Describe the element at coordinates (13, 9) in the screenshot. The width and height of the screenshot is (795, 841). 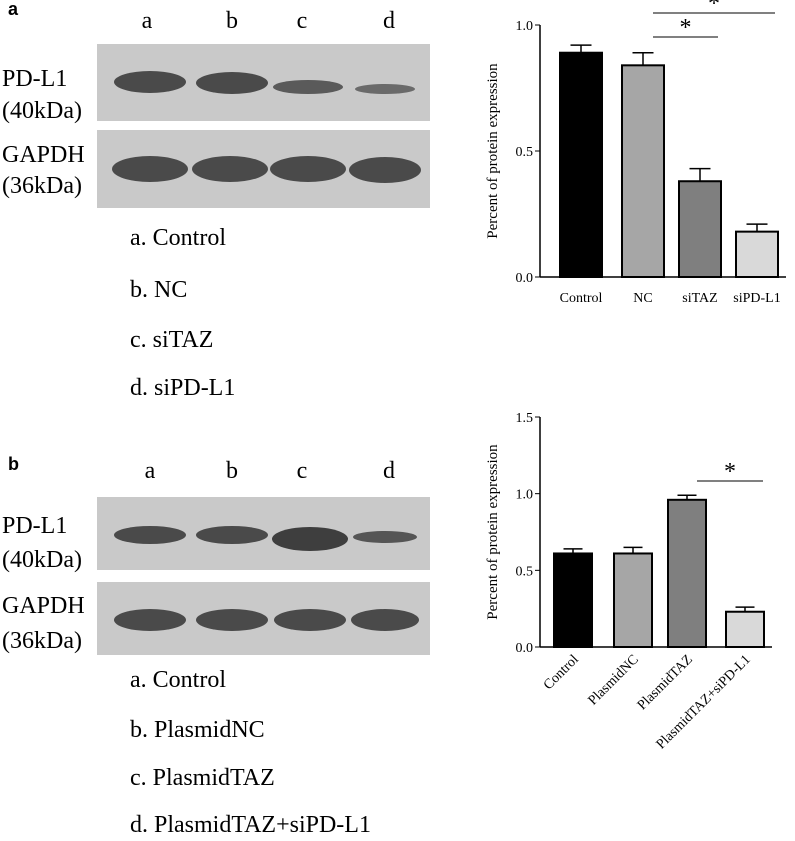
I see `panel-label: a` at that location.